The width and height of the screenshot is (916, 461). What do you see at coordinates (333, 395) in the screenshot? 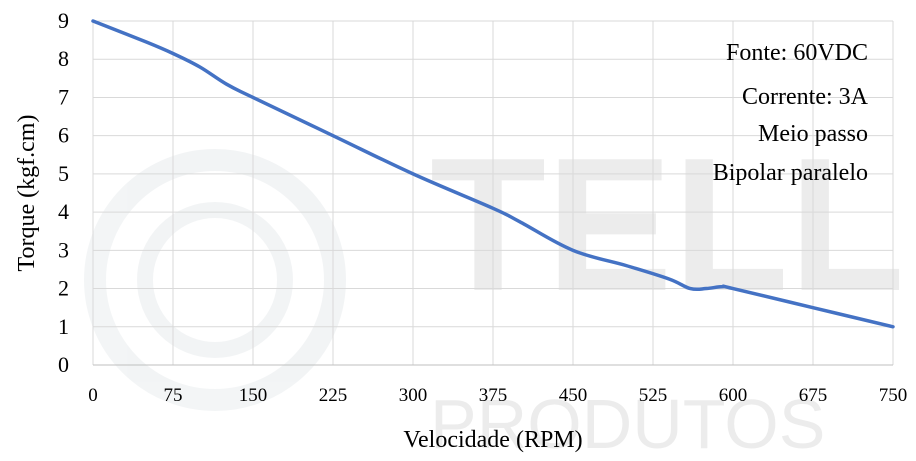
I see `x-tick-label-3: 225` at bounding box center [333, 395].